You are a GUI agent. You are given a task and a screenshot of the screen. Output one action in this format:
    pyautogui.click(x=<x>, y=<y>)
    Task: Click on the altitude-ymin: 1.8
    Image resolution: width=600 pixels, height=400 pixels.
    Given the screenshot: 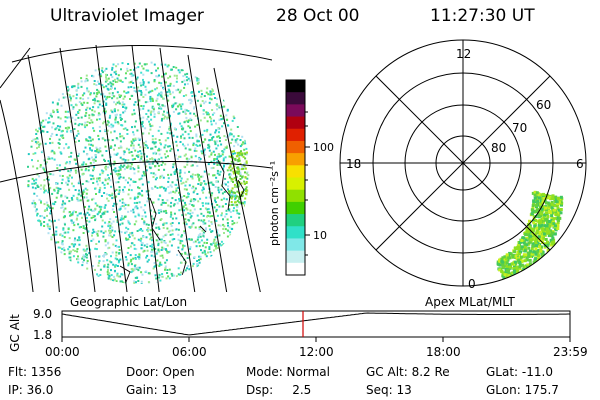 What is the action you would take?
    pyautogui.click(x=43, y=335)
    